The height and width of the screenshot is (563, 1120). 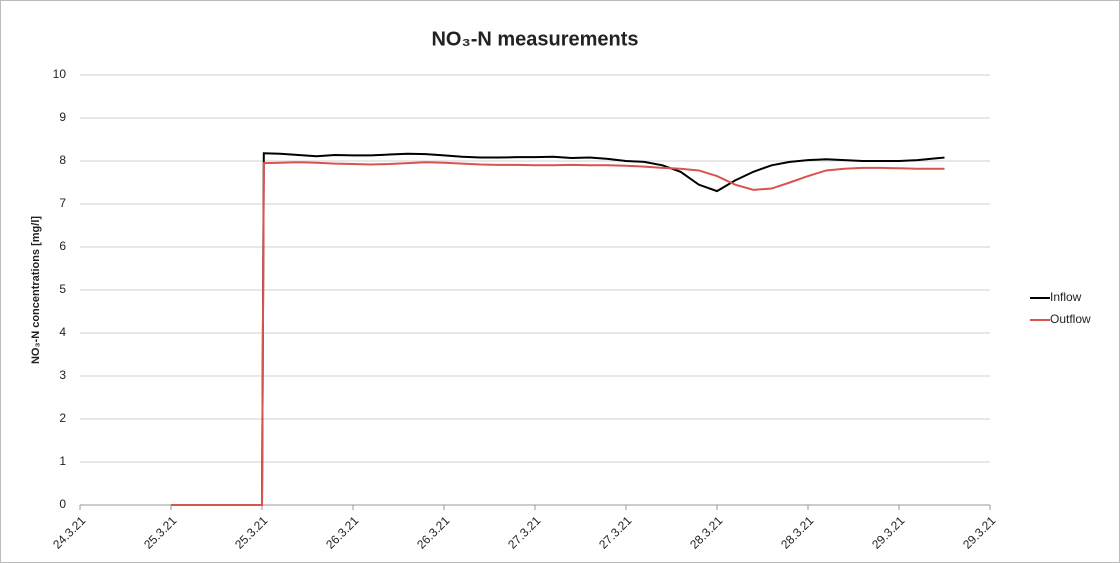 What do you see at coordinates (60, 74) in the screenshot?
I see `y-tick-label: 10` at bounding box center [60, 74].